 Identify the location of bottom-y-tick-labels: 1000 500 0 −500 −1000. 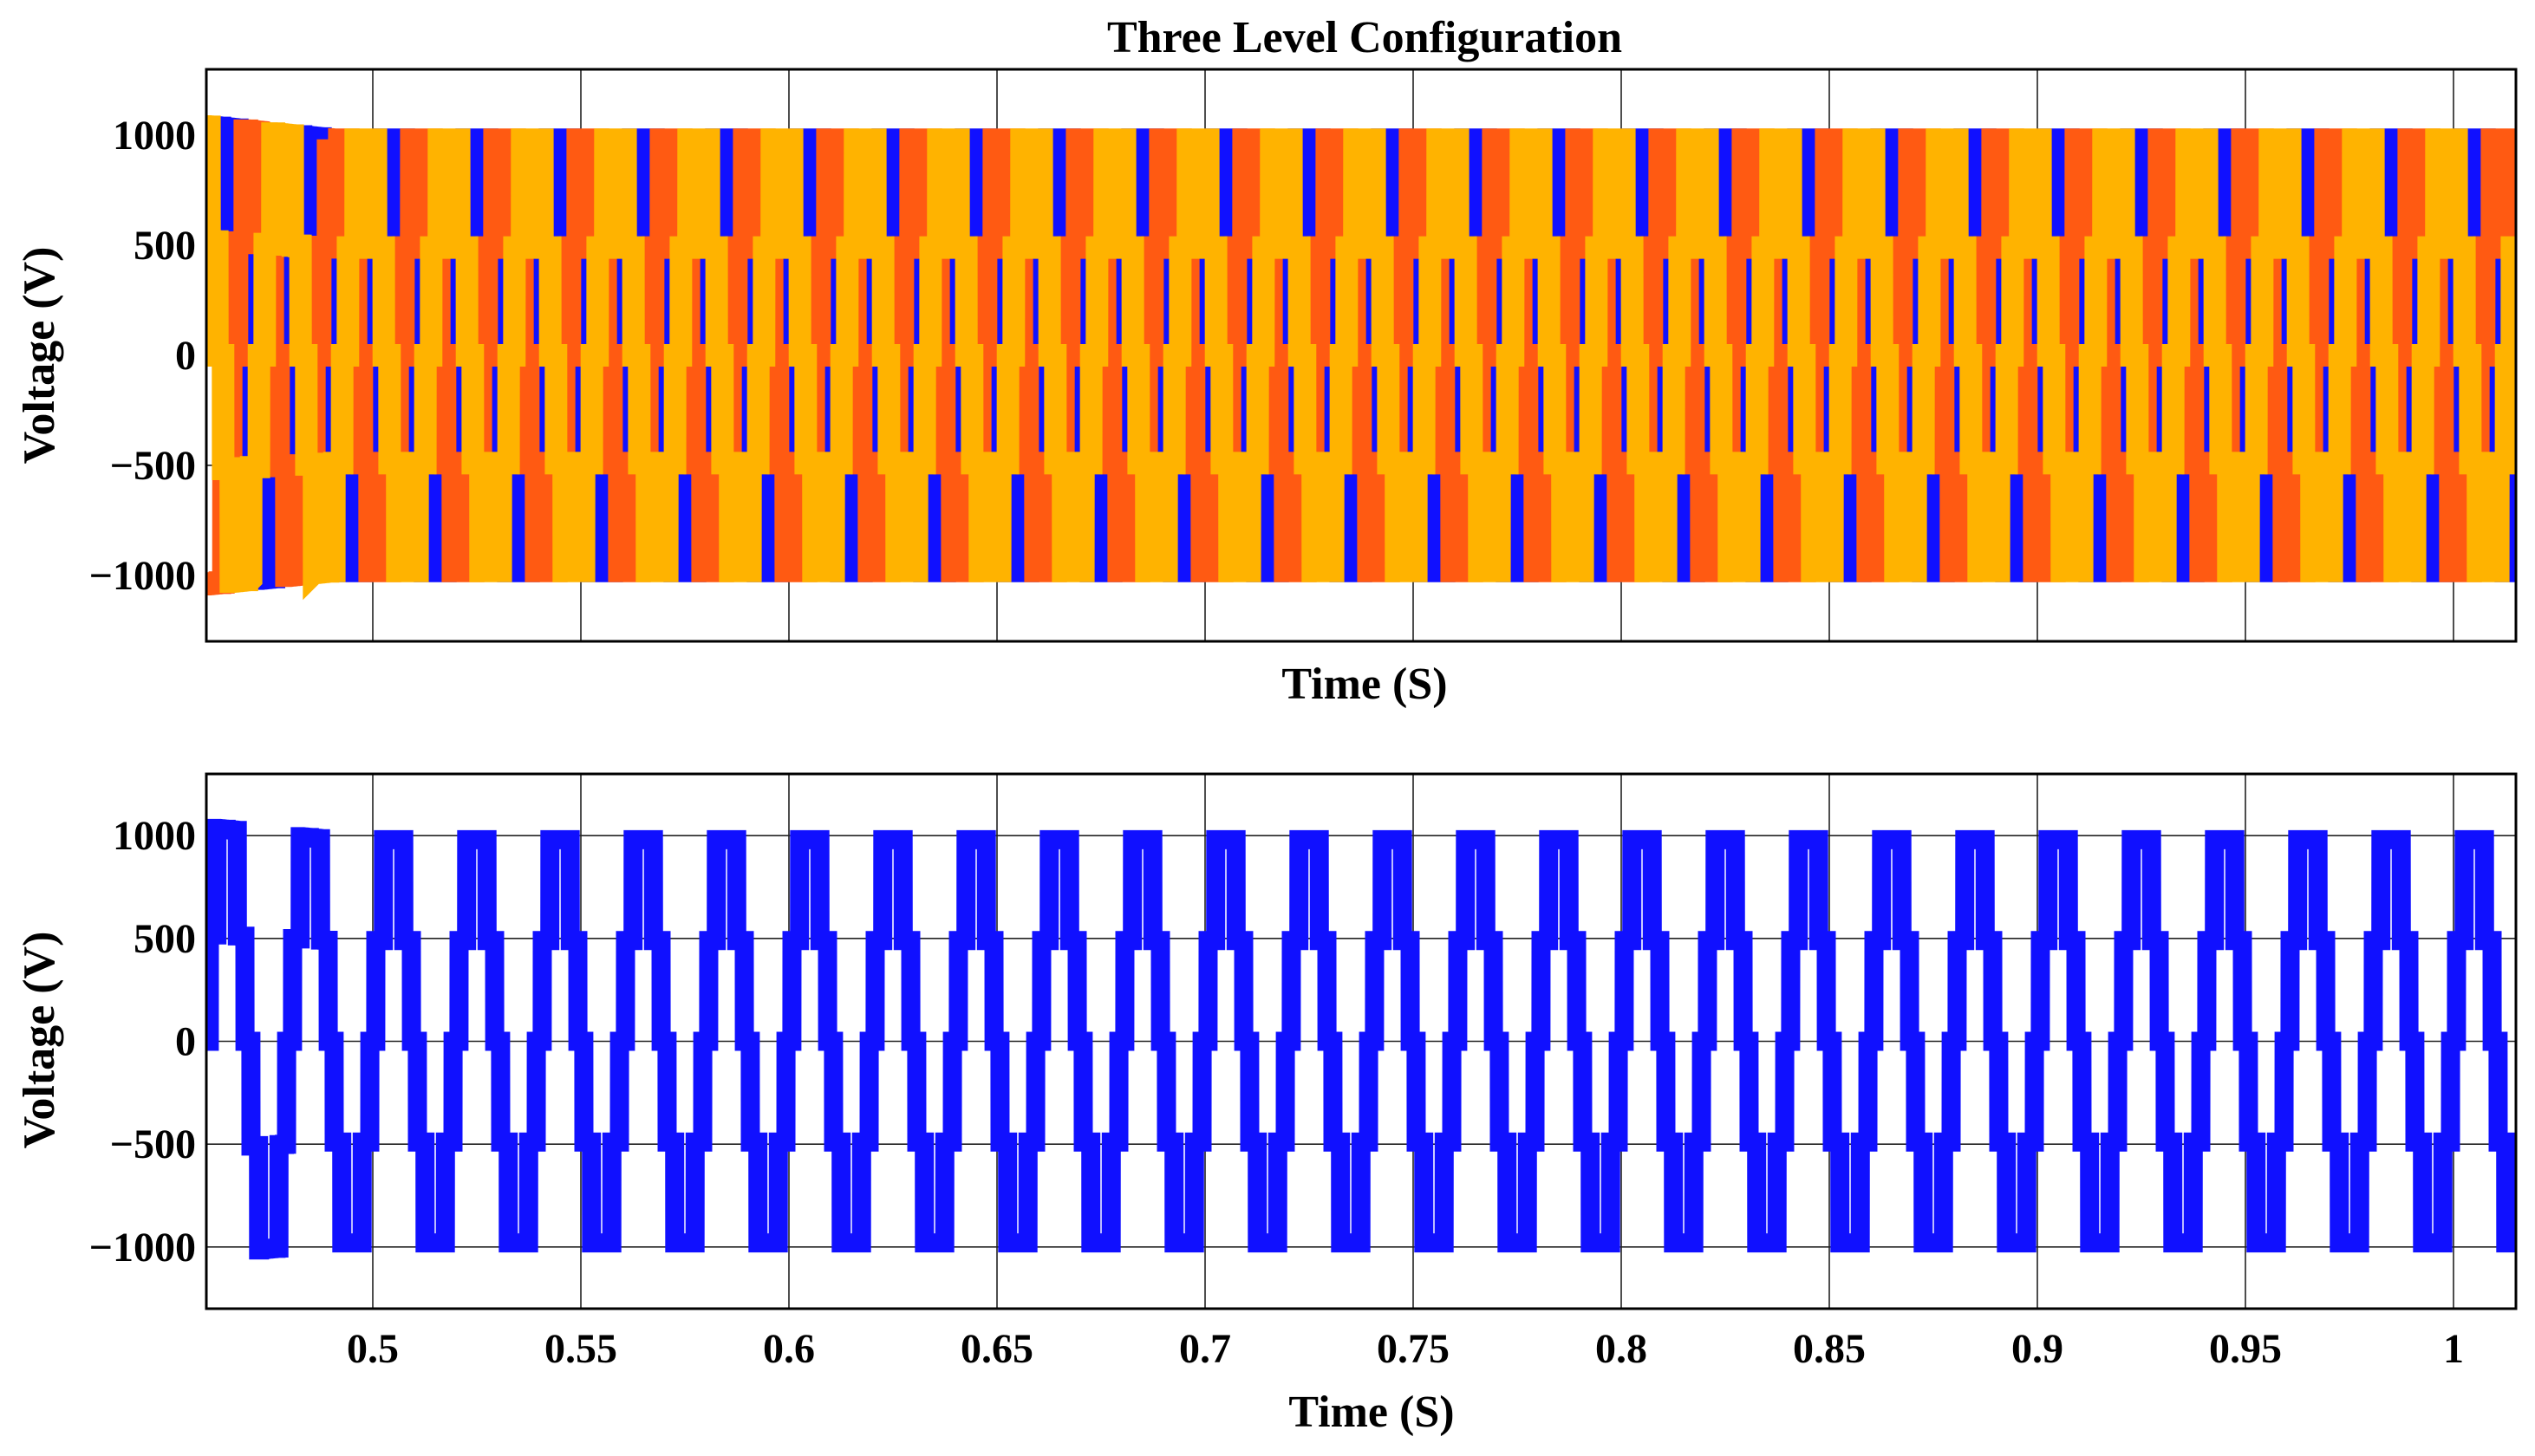
(142, 1042).